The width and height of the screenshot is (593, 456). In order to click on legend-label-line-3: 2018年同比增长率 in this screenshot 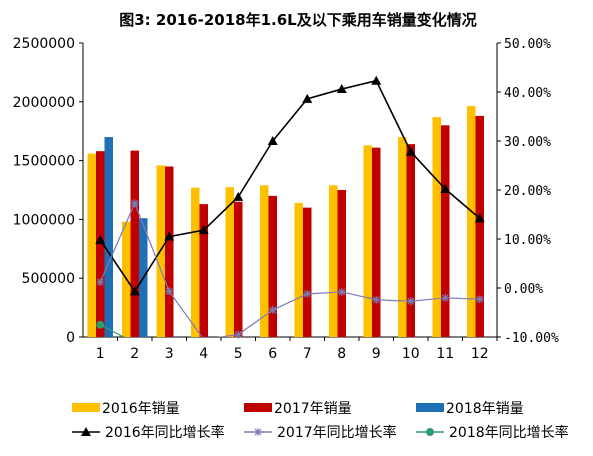, I will do `click(509, 432)`.